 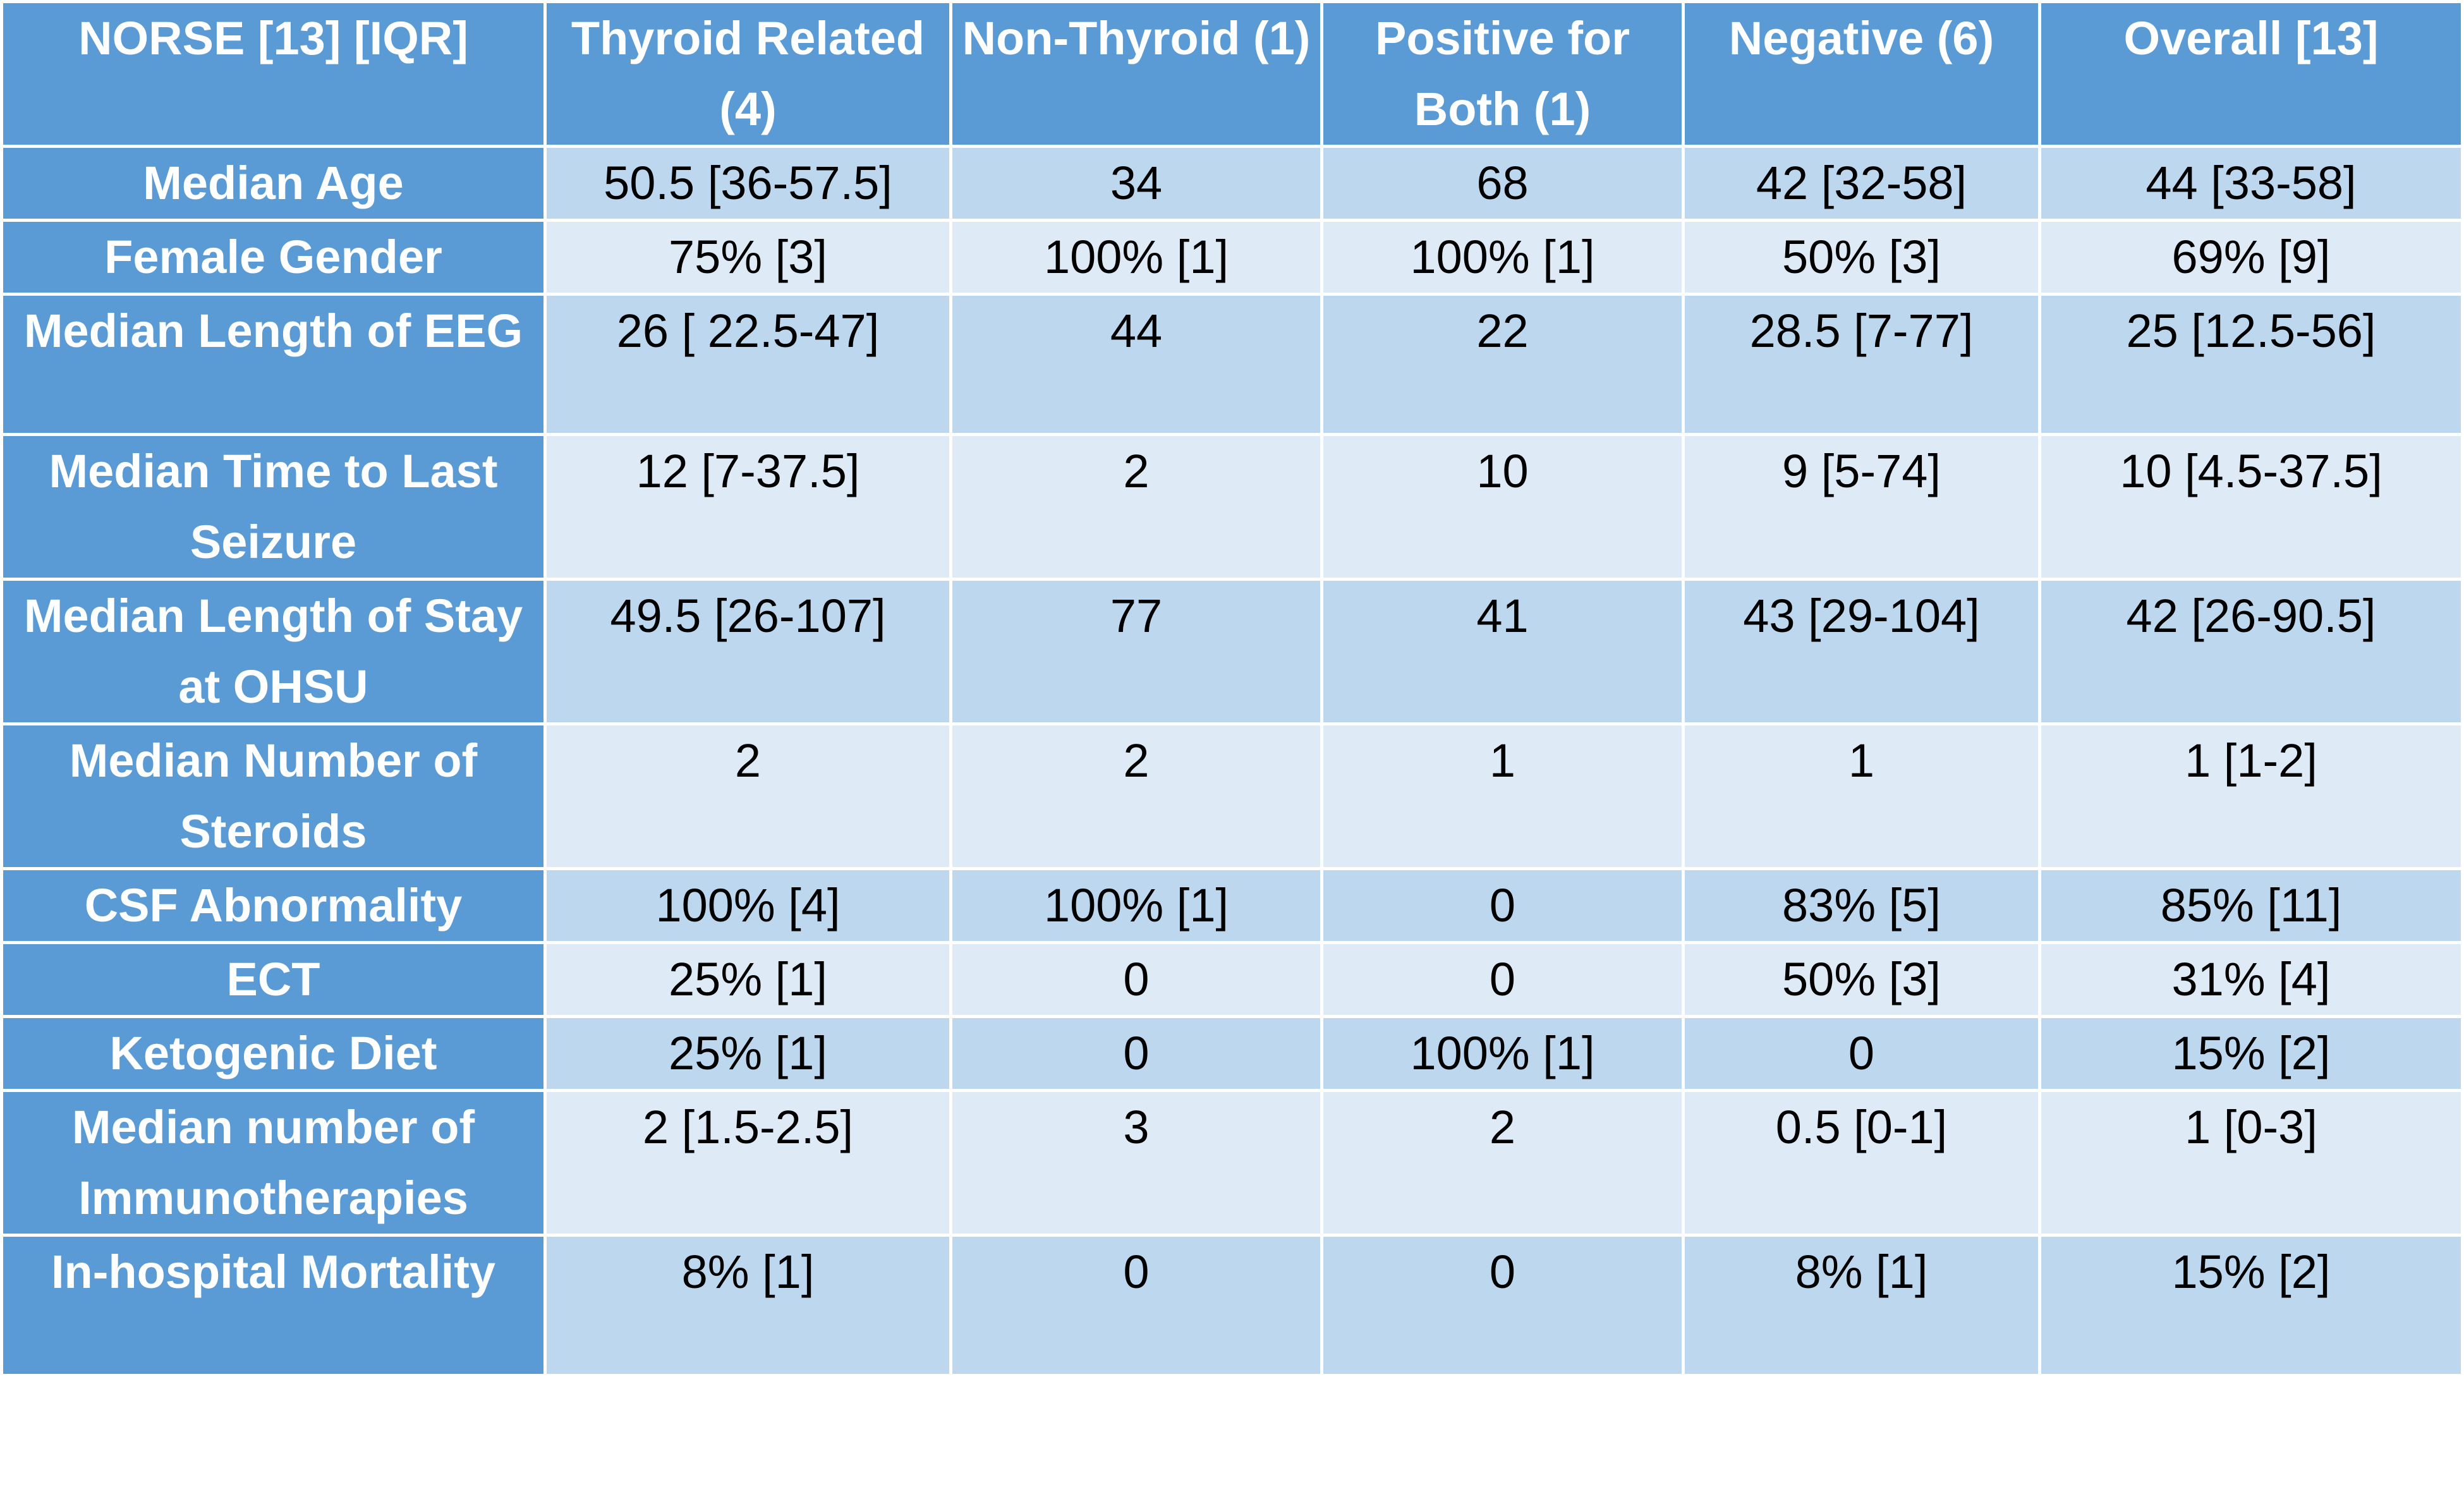 I want to click on cell: 31% [4], so click(x=2251, y=979).